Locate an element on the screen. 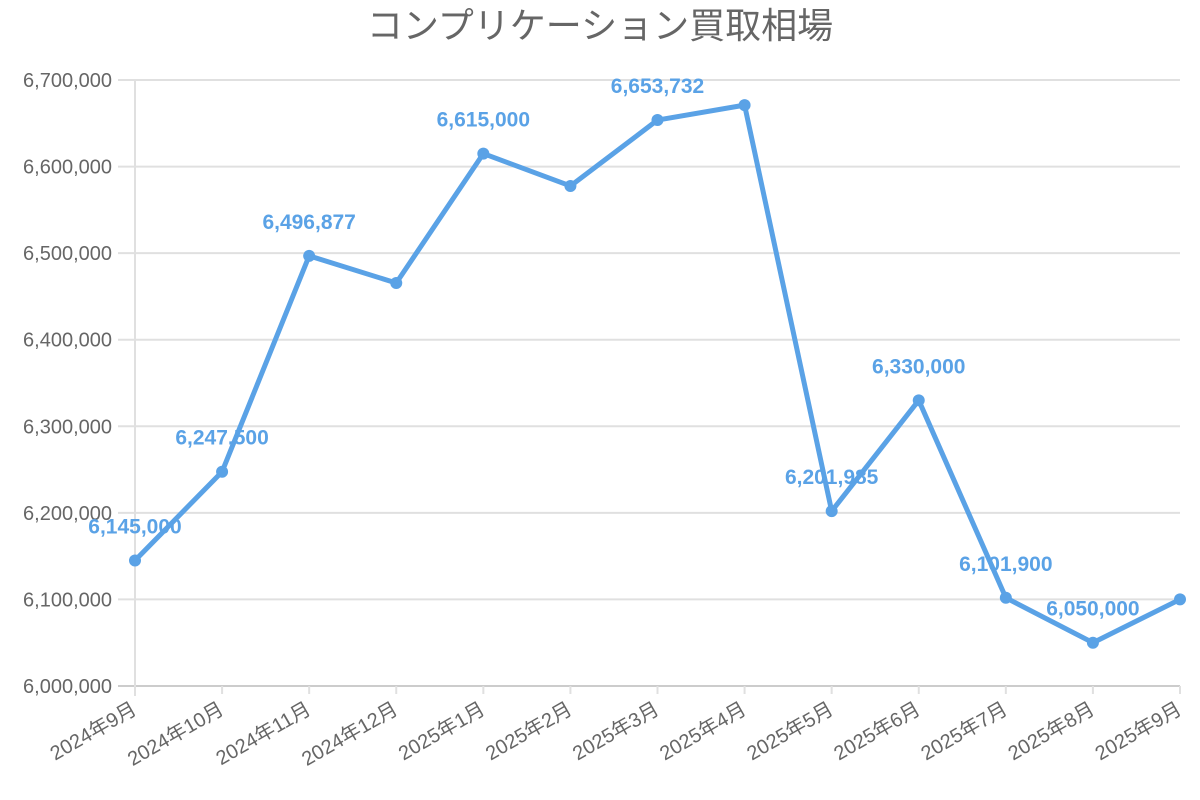 This screenshot has height=800, width=1200. y-tick-label: 6,200,000 is located at coordinates (67, 514).